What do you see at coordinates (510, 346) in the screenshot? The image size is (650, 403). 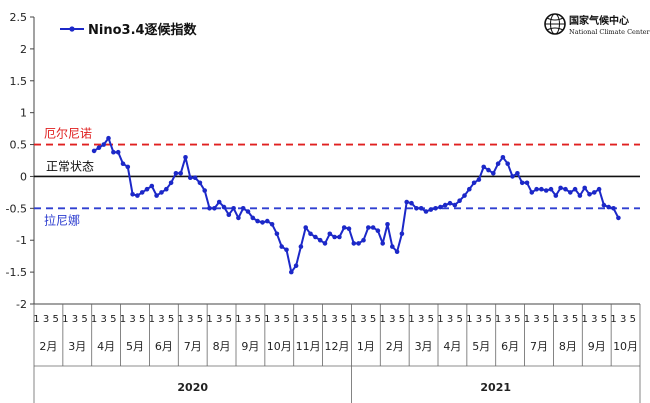 I see `month-label: 6月` at bounding box center [510, 346].